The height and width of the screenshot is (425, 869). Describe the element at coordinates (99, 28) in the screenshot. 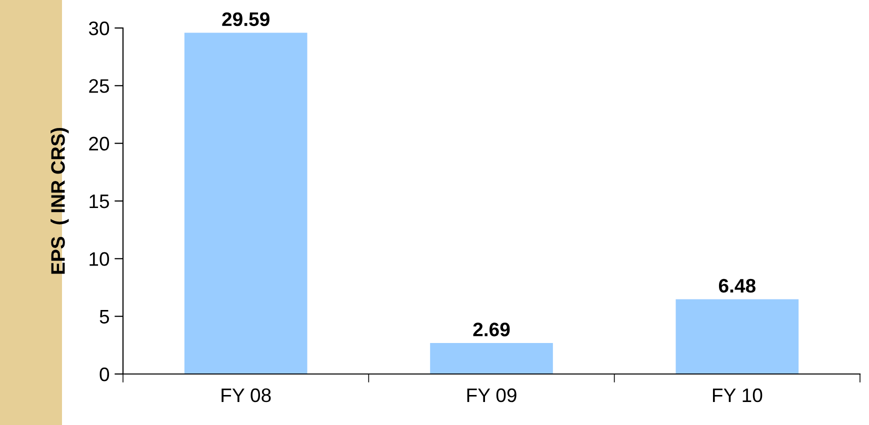

I see `y-tick-label: 30` at that location.